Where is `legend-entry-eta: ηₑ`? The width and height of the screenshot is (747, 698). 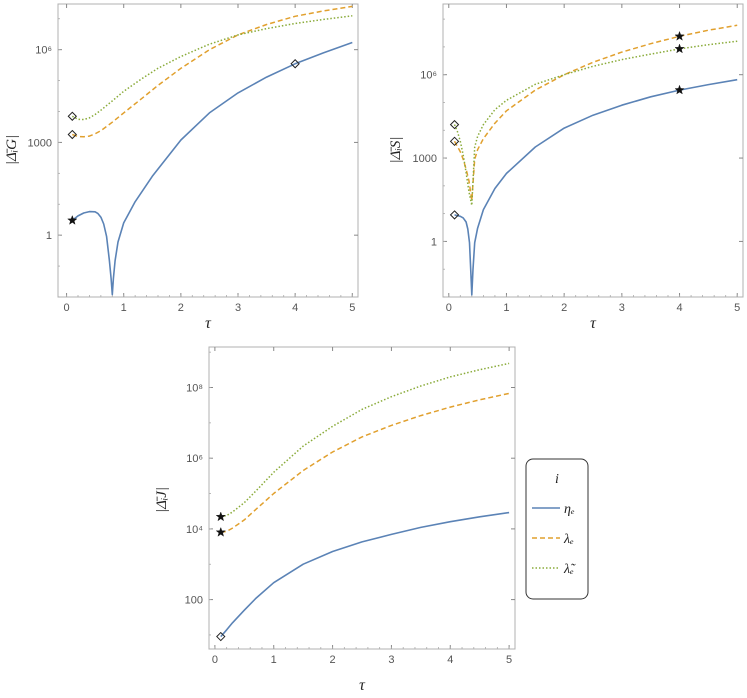 legend-entry-eta: ηₑ is located at coordinates (553, 509).